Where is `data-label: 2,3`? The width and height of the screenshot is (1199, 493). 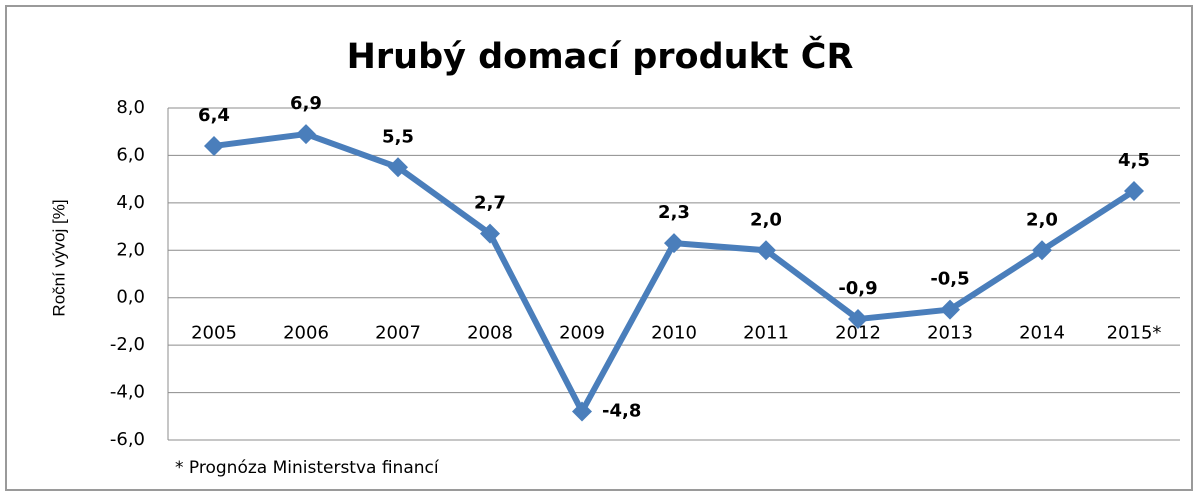 data-label: 2,3 is located at coordinates (674, 212).